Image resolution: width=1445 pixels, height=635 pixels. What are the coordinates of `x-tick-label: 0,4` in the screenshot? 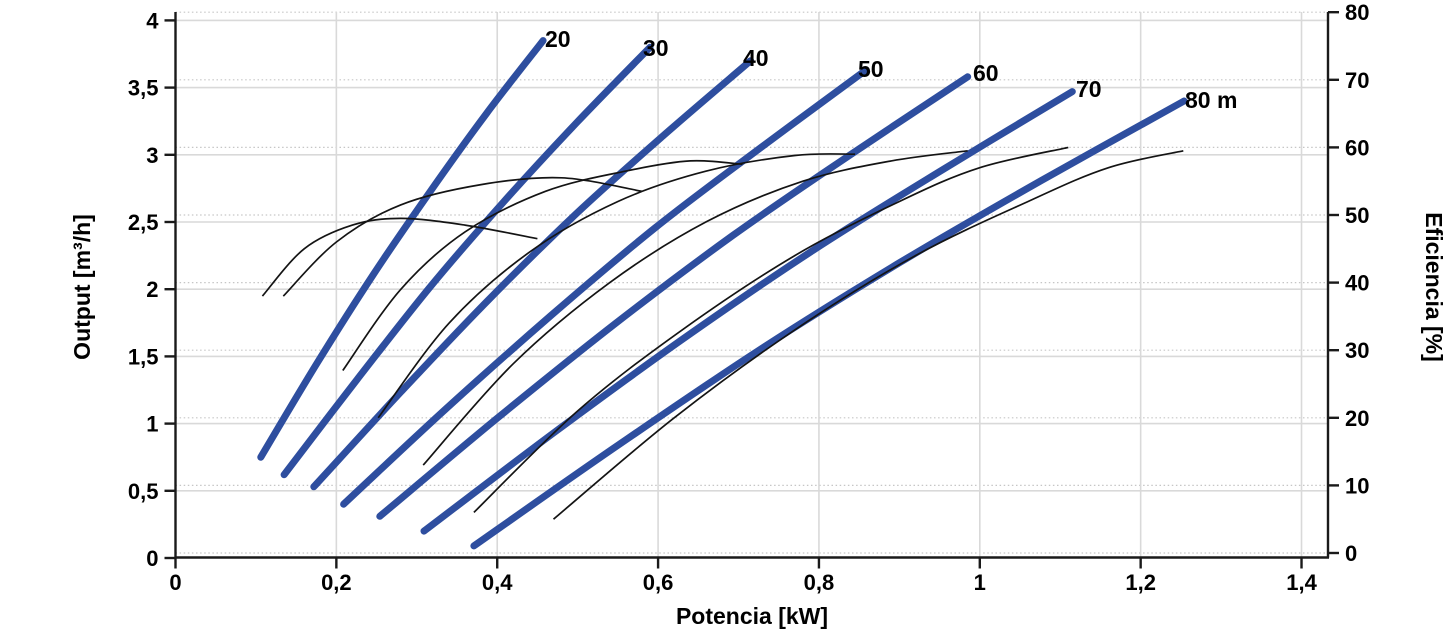 It's located at (497, 582).